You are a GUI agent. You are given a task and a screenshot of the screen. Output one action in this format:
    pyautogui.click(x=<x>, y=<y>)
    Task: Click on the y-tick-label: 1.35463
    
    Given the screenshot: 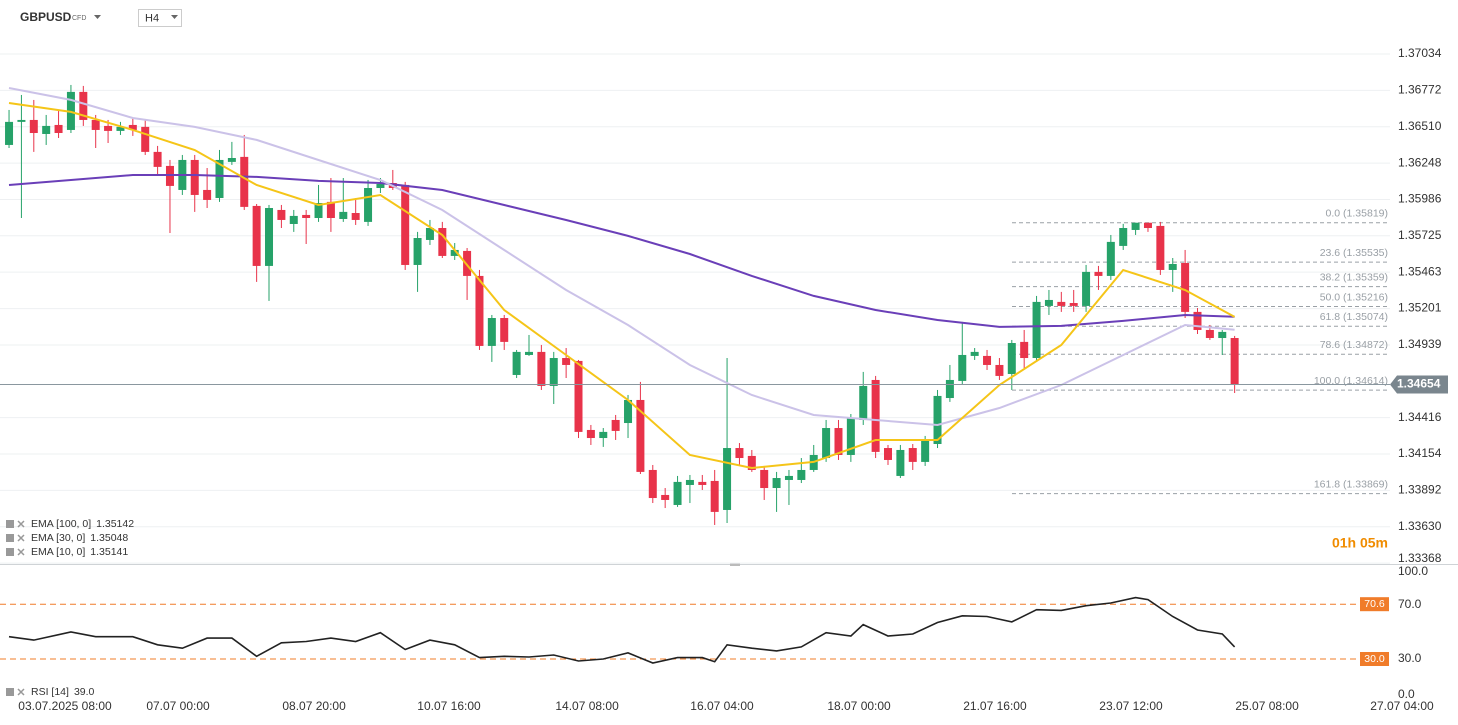 What is the action you would take?
    pyautogui.click(x=1420, y=271)
    